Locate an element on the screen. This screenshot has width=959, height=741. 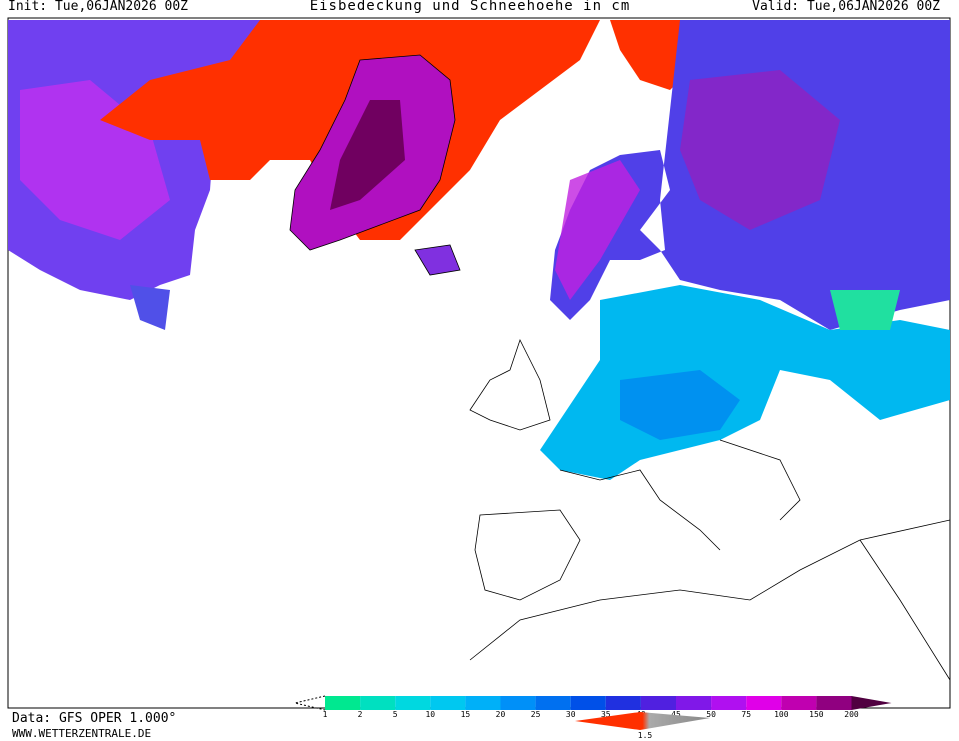
snow-iceland is located at coordinates (437, 260).